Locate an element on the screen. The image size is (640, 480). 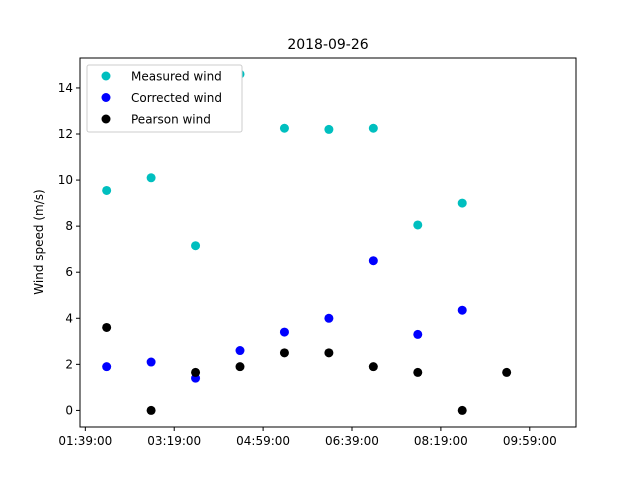
legend-label-corrected-wind: Corrected wind is located at coordinates (176, 98).